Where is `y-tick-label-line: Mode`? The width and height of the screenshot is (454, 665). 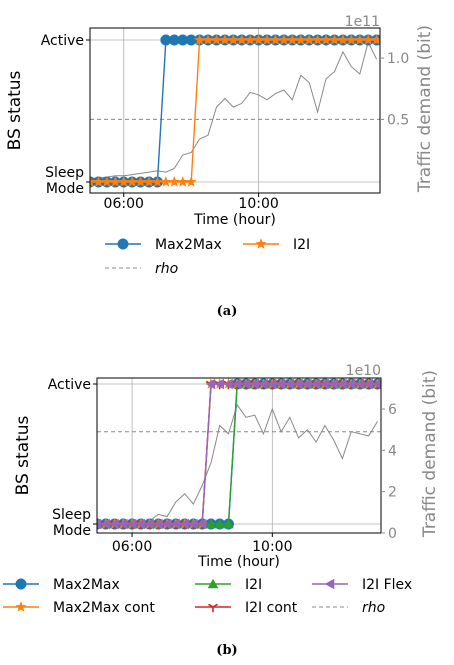 y-tick-label-line: Mode is located at coordinates (72, 531).